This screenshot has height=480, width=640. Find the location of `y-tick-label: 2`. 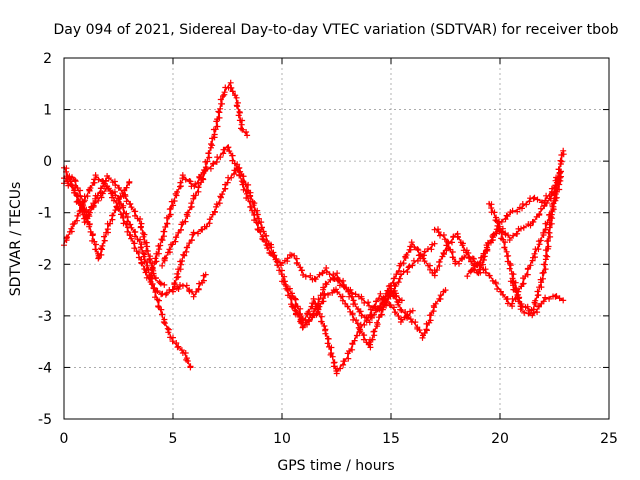

y-tick-label: 2 is located at coordinates (47, 59).